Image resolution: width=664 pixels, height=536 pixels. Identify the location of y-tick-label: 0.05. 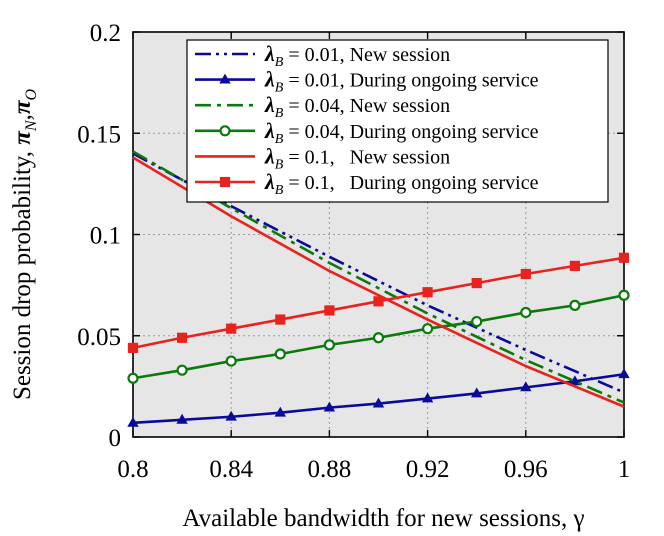
(99, 337).